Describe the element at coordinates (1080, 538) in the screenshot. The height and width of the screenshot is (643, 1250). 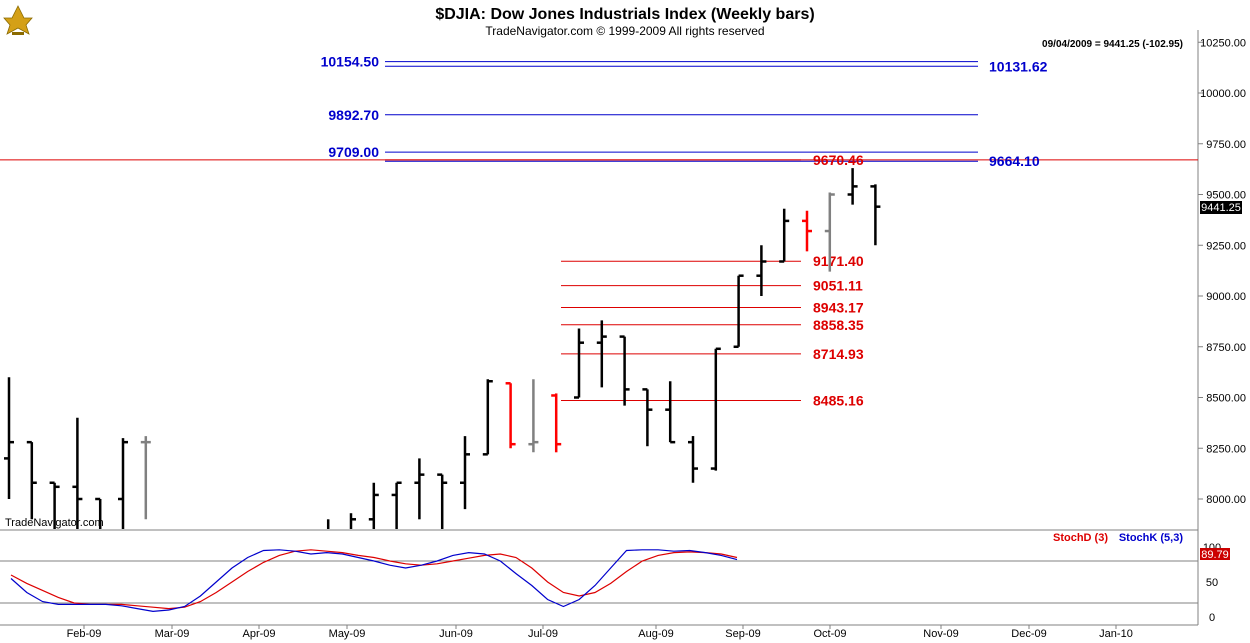
I see `legend-stochd: StochD (3)` at that location.